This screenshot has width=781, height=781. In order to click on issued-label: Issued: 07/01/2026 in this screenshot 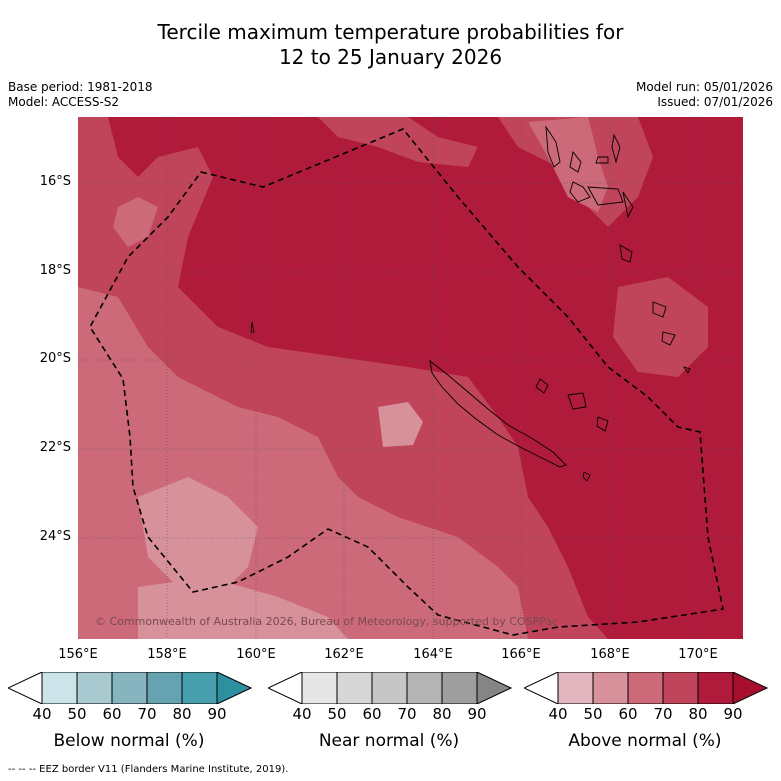, I will do `click(715, 102)`.